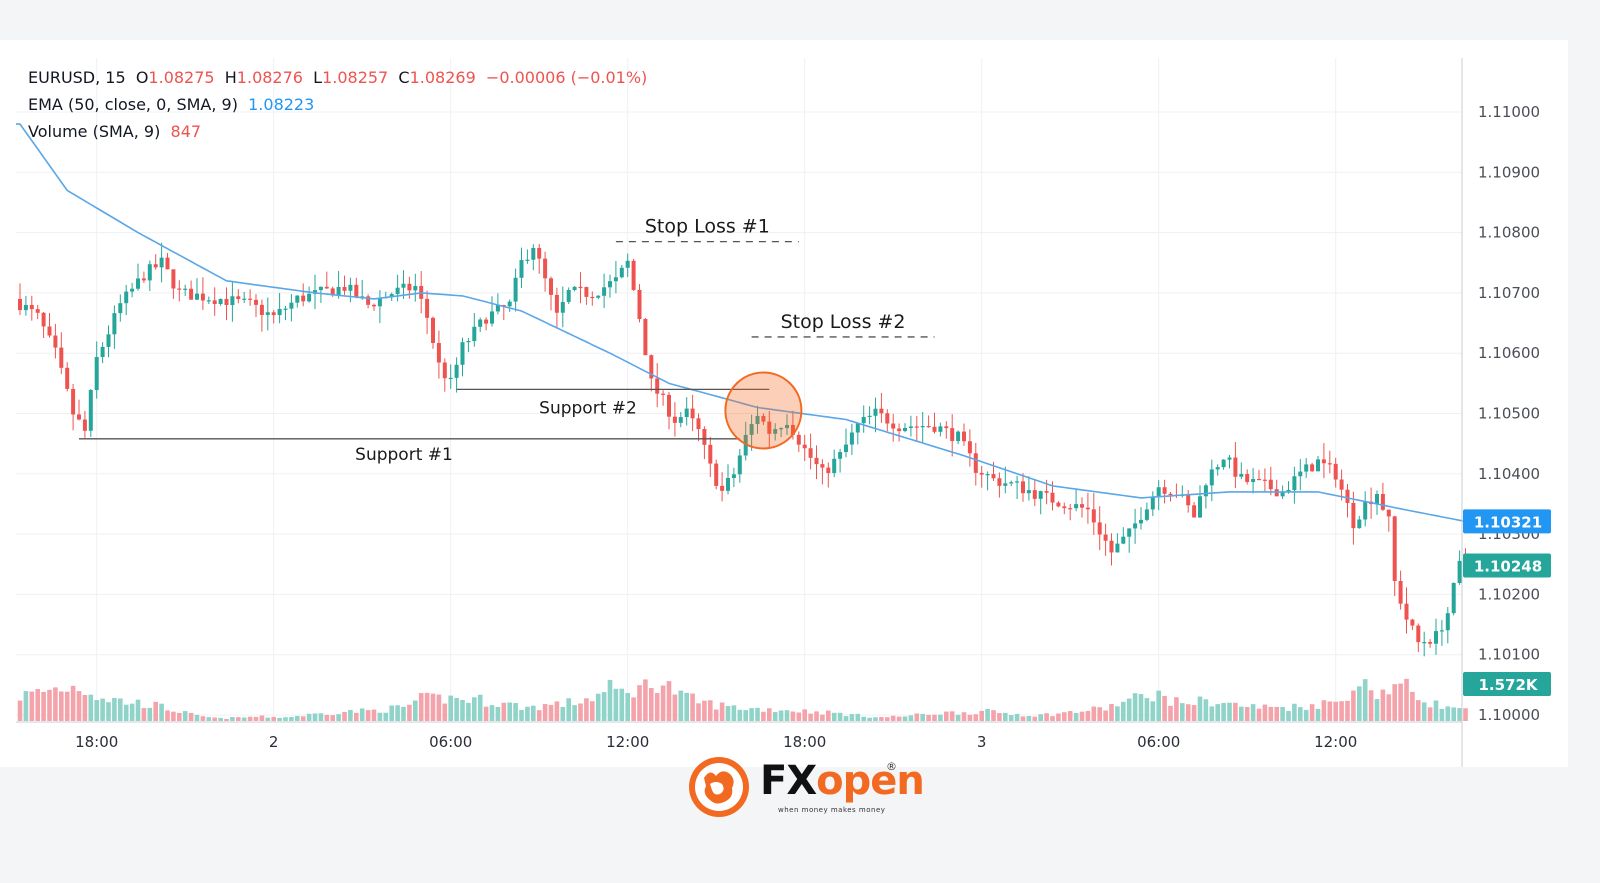  I want to click on legend-row-volume: Volume (SMA, 9) 847, so click(114, 131).